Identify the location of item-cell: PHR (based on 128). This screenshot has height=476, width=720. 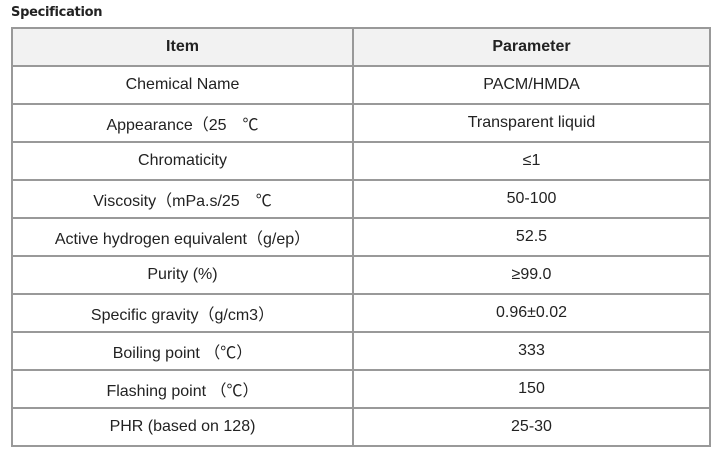
(182, 427).